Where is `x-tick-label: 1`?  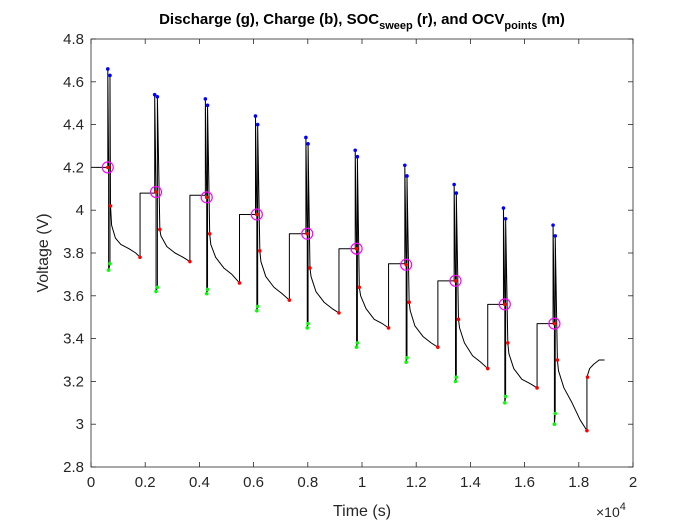
x-tick-label: 1 is located at coordinates (362, 482).